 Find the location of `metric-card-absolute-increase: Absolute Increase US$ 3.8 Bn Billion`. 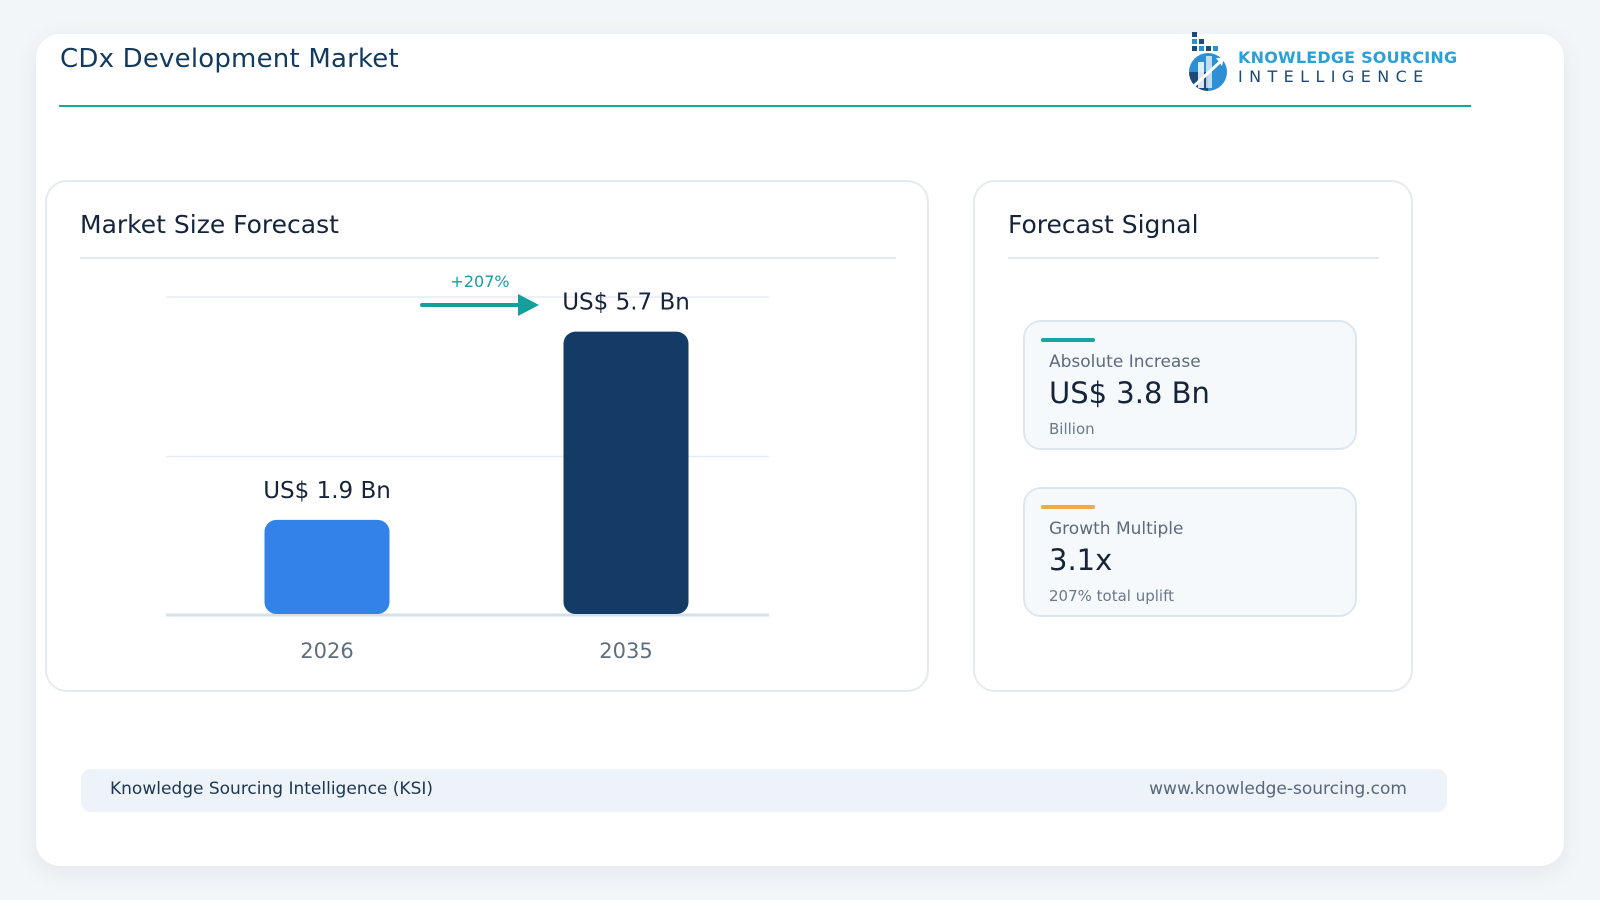

metric-card-absolute-increase: Absolute Increase US$ 3.8 Bn Billion is located at coordinates (1190, 385).